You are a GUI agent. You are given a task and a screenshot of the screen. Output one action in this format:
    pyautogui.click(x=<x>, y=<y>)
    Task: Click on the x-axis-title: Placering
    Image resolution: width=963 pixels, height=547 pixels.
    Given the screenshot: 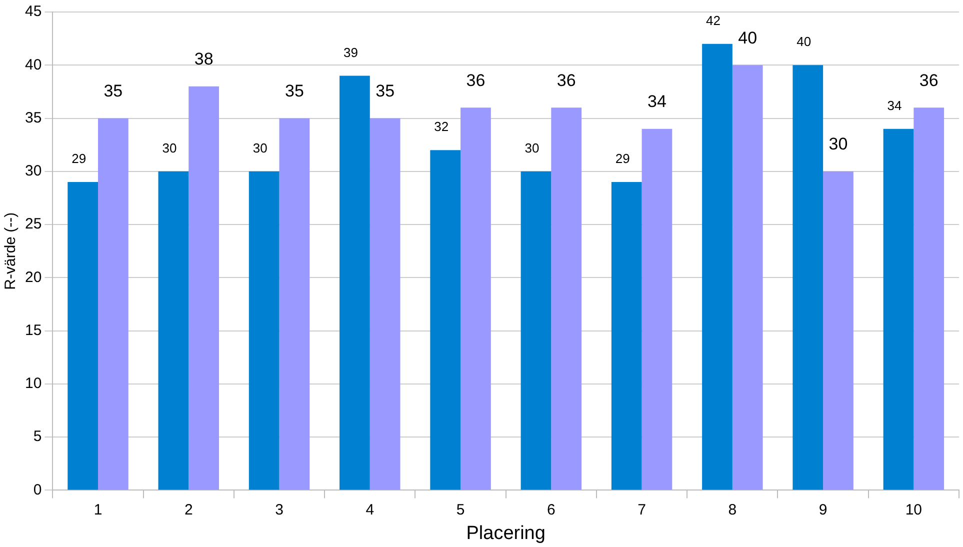 What is the action you would take?
    pyautogui.click(x=506, y=533)
    